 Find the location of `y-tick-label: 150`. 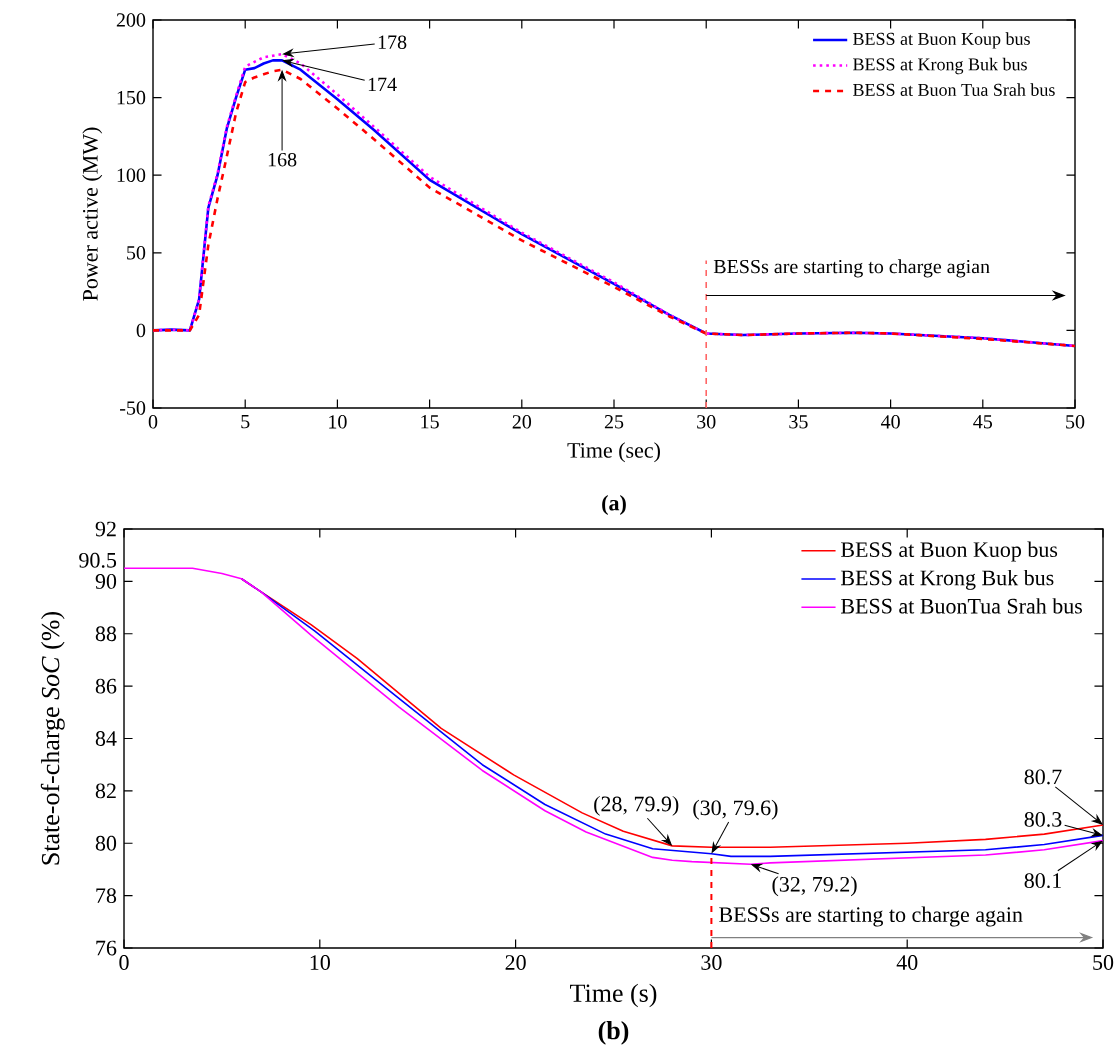

y-tick-label: 150 is located at coordinates (131, 97).